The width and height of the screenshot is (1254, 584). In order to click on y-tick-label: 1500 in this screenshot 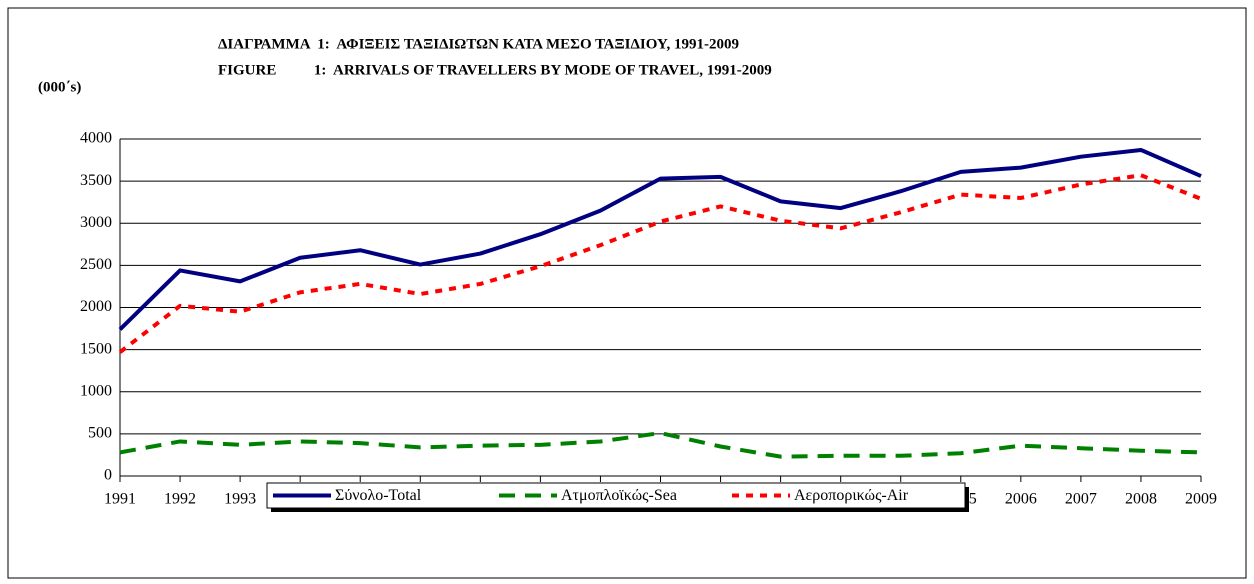, I will do `click(96, 348)`.